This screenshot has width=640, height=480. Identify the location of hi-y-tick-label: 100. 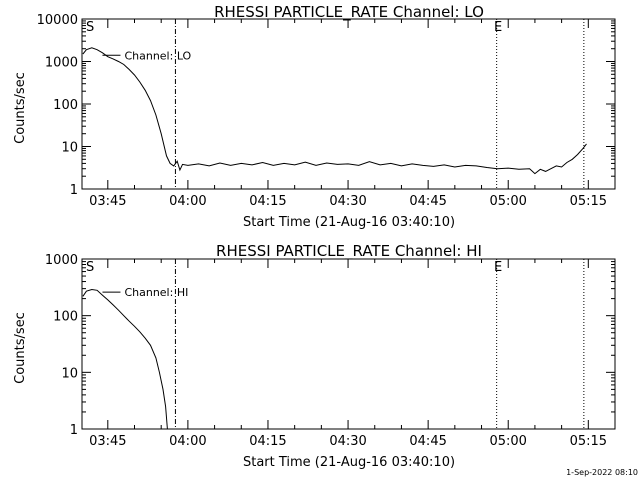
(65, 317).